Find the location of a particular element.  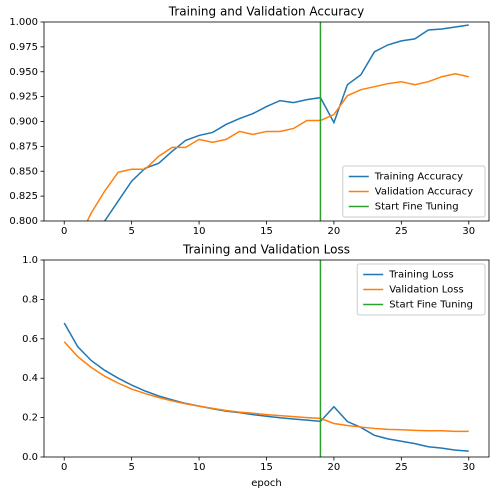

y-tick-label: 1.0 is located at coordinates (30, 260).